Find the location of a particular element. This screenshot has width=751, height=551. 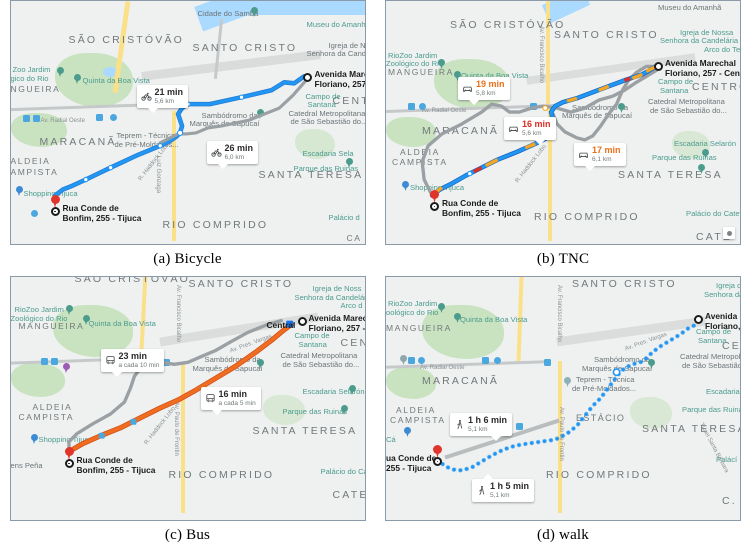

route-frequency: a cada 5 min is located at coordinates (237, 403).